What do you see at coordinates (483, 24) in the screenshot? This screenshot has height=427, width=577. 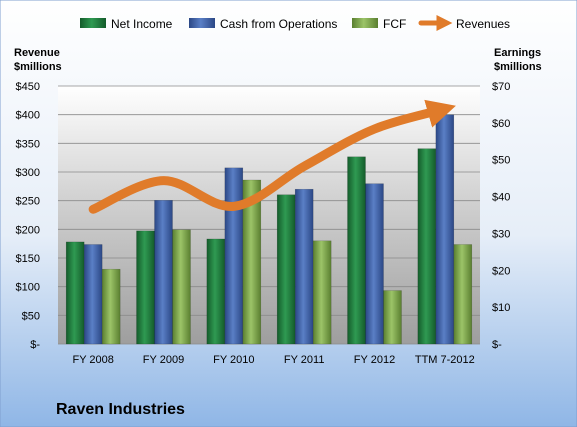 I see `legend-label-revenues: Revenues` at bounding box center [483, 24].